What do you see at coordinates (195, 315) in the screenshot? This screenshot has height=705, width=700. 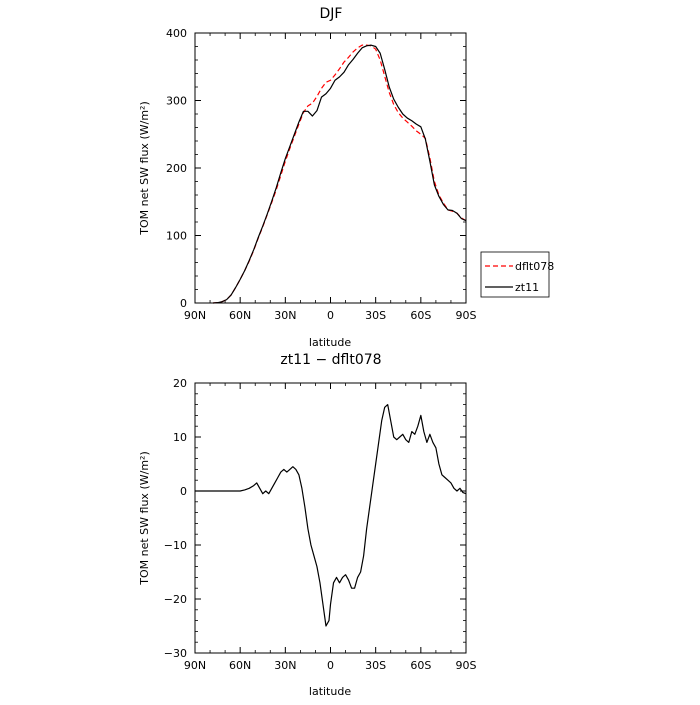 I see `top-x-tick-label: 90N` at bounding box center [195, 315].